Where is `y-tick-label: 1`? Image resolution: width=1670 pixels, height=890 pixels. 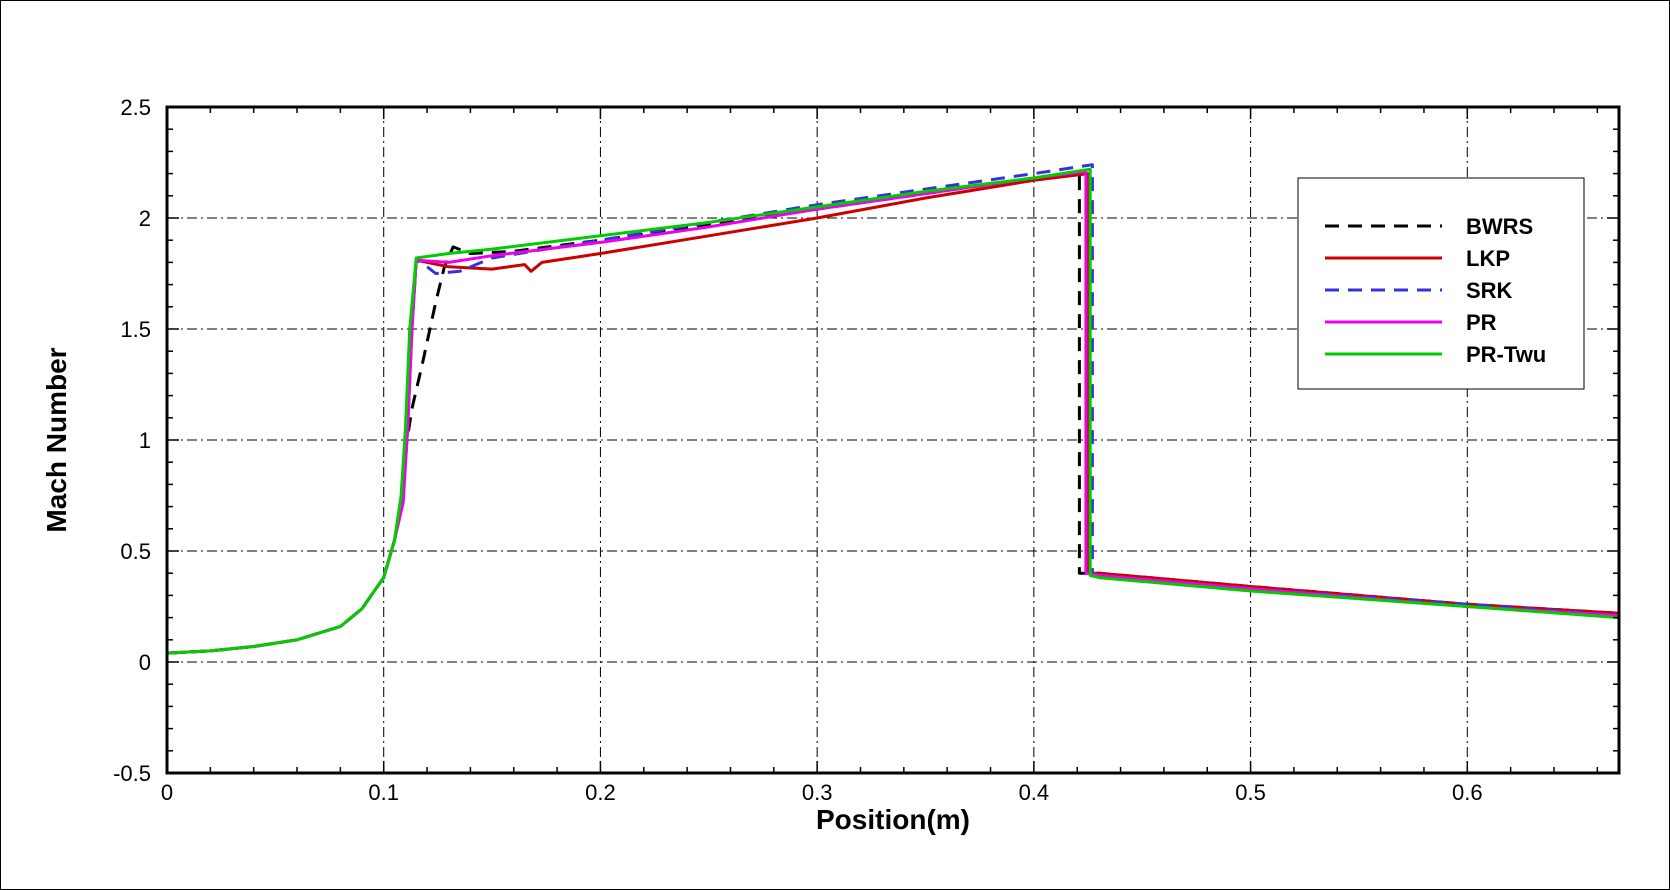 y-tick-label: 1 is located at coordinates (145, 440).